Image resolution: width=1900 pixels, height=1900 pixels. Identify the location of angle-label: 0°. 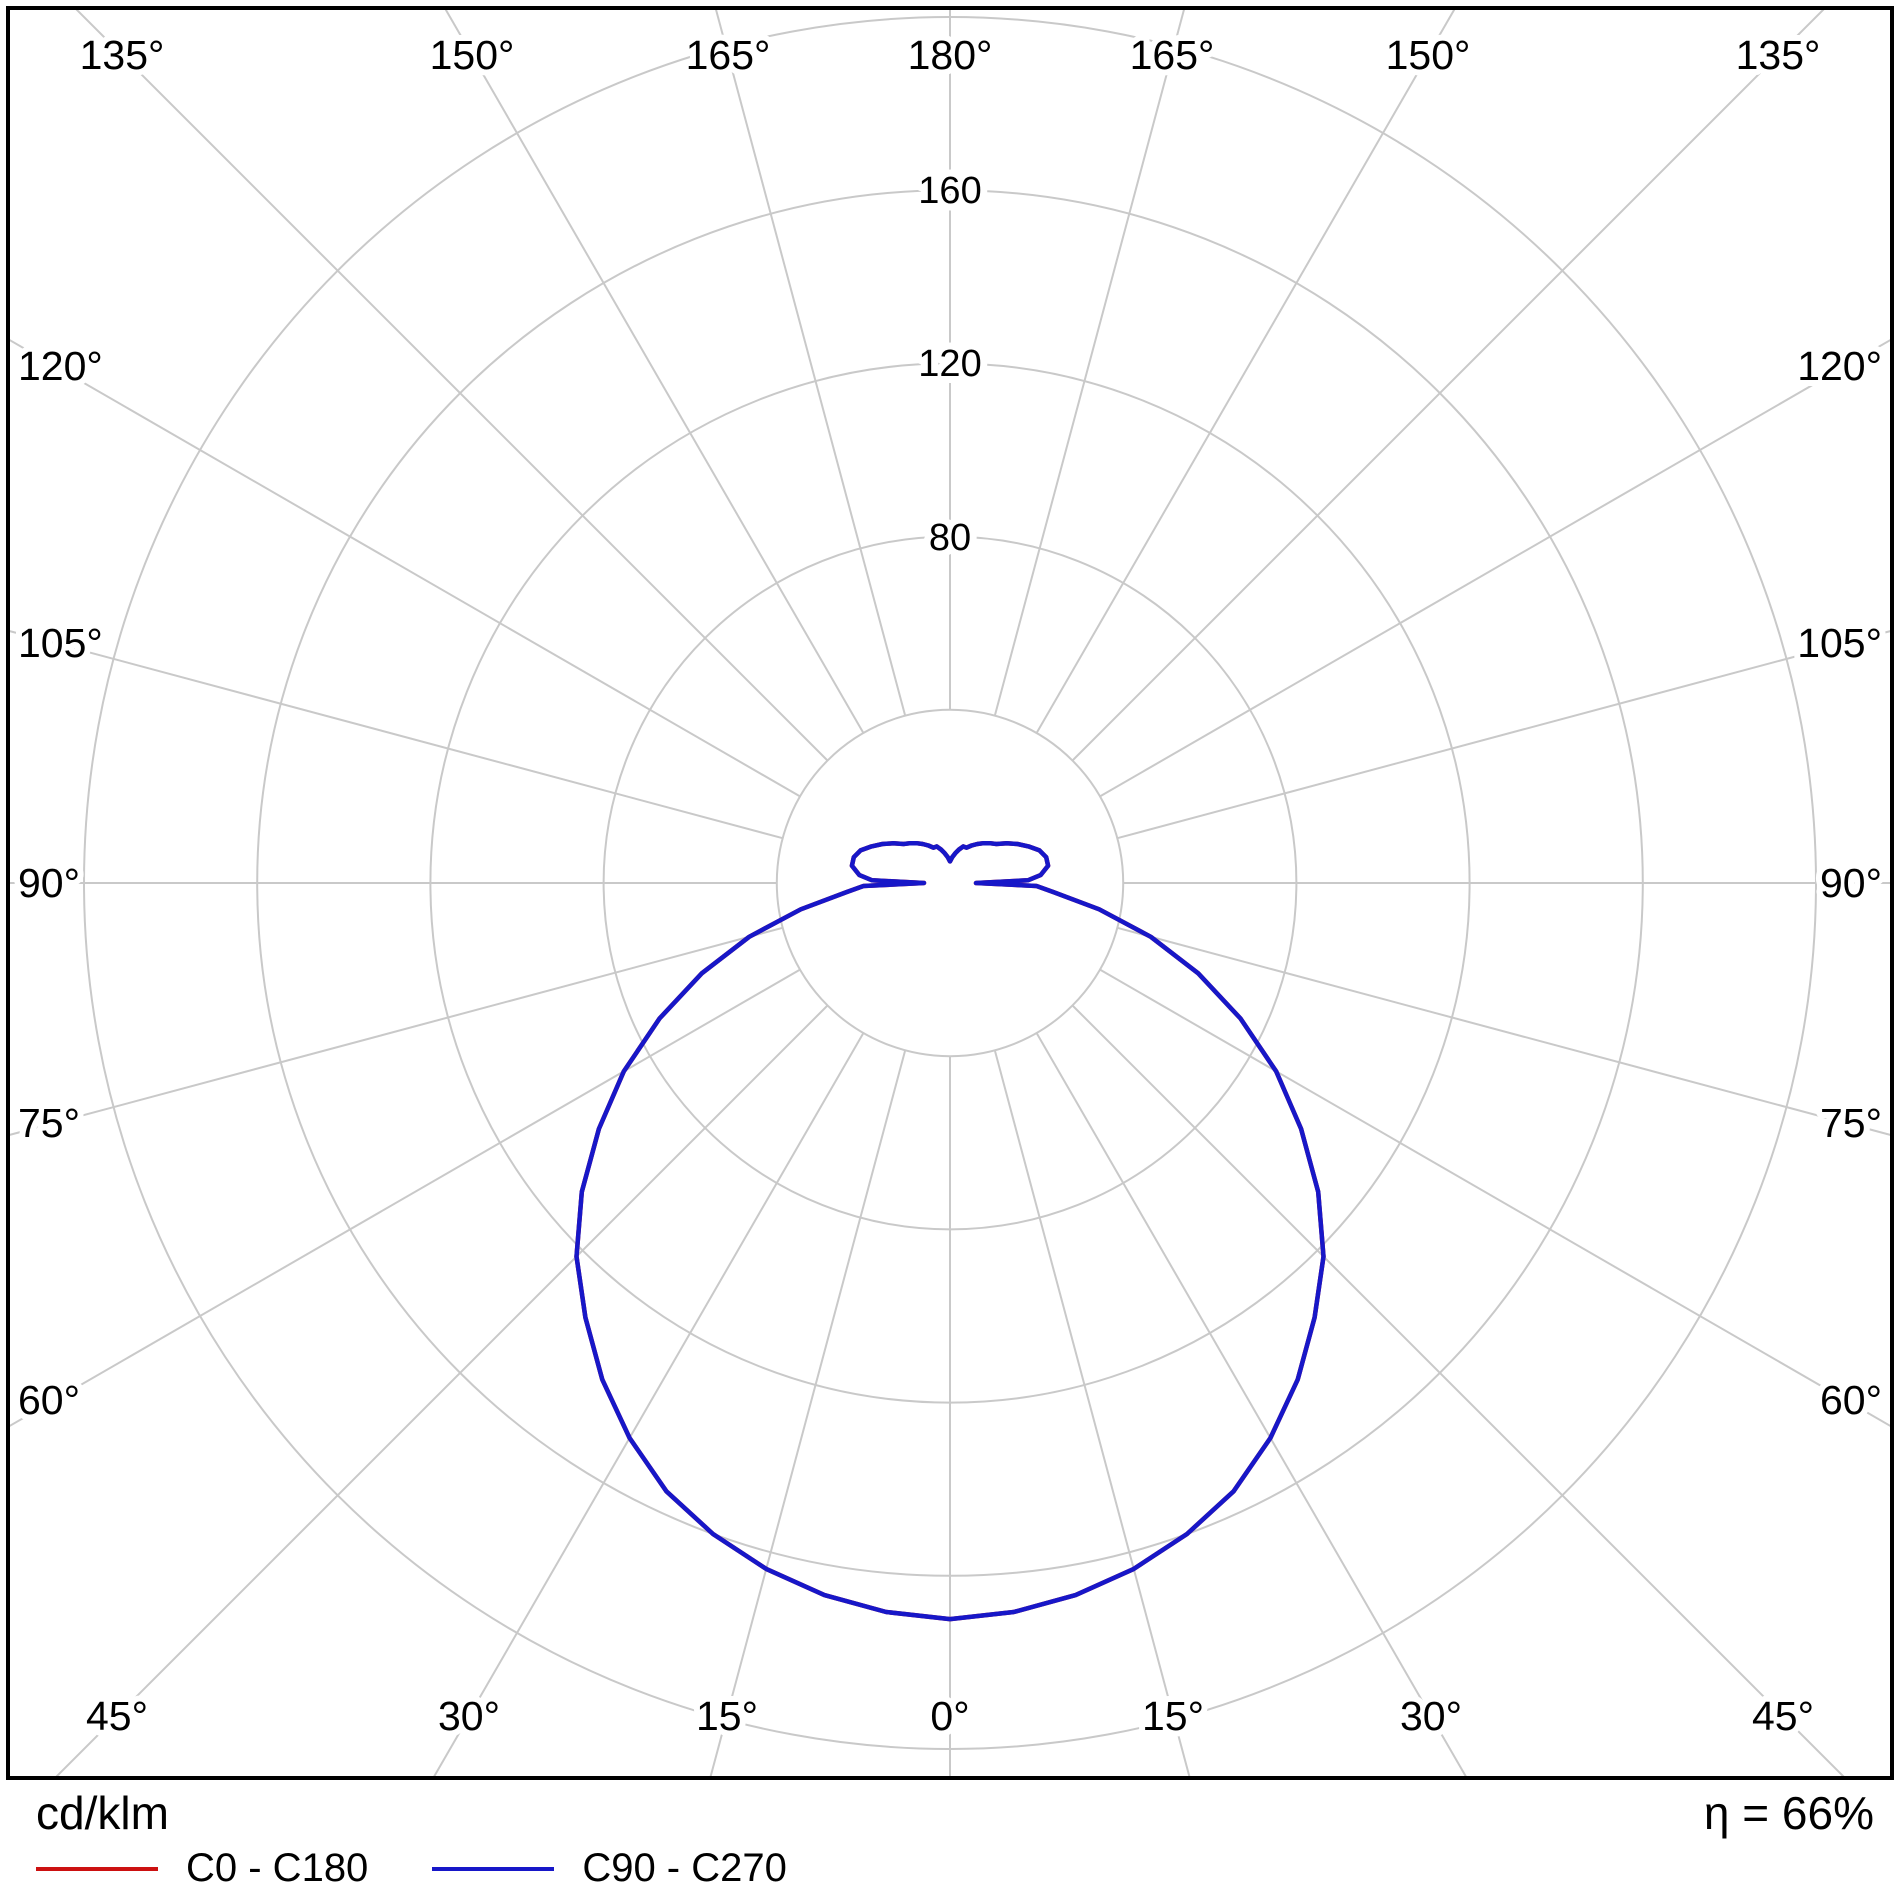
(949, 1716).